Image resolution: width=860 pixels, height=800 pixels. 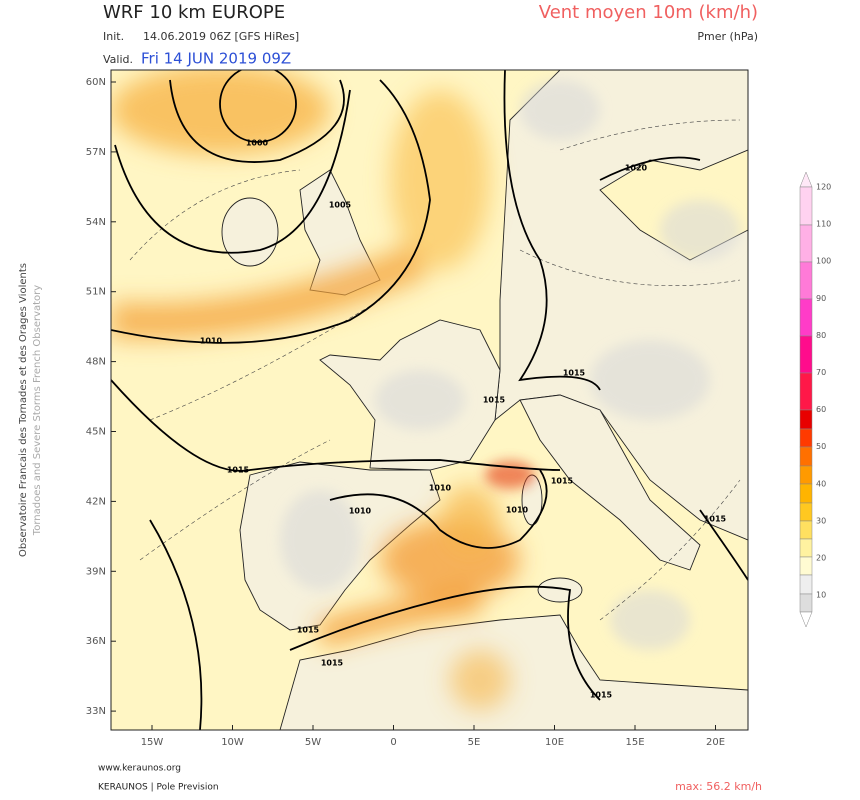 What do you see at coordinates (96, 641) in the screenshot?
I see `lat-label: 36N` at bounding box center [96, 641].